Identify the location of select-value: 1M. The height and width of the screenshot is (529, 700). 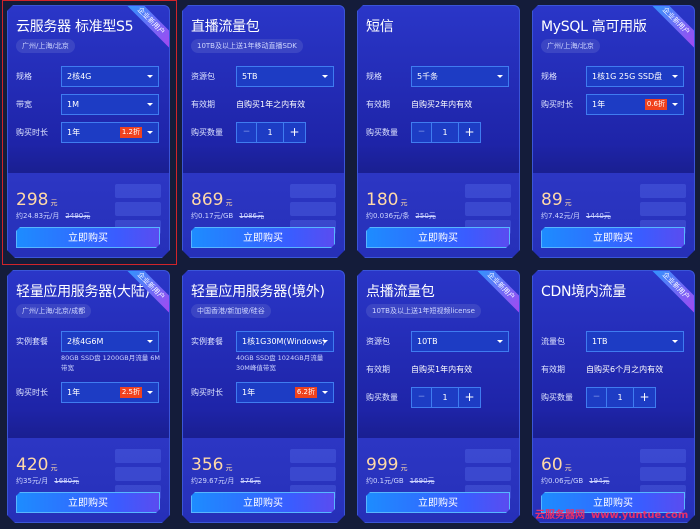
(73, 104).